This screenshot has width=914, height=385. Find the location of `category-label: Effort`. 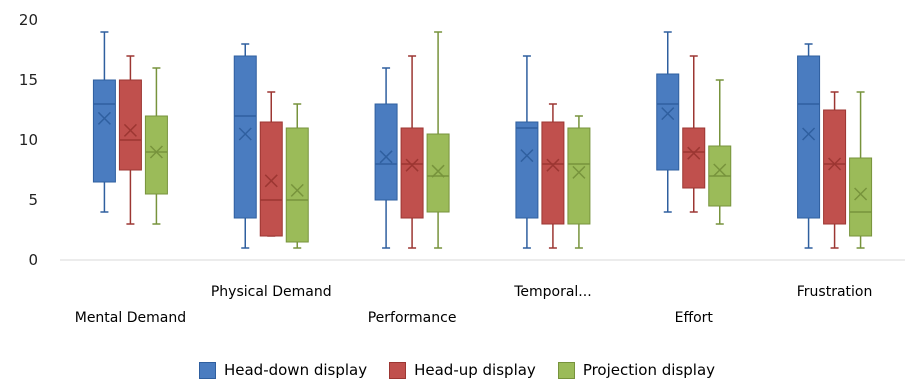

category-label: Effort is located at coordinates (694, 318).